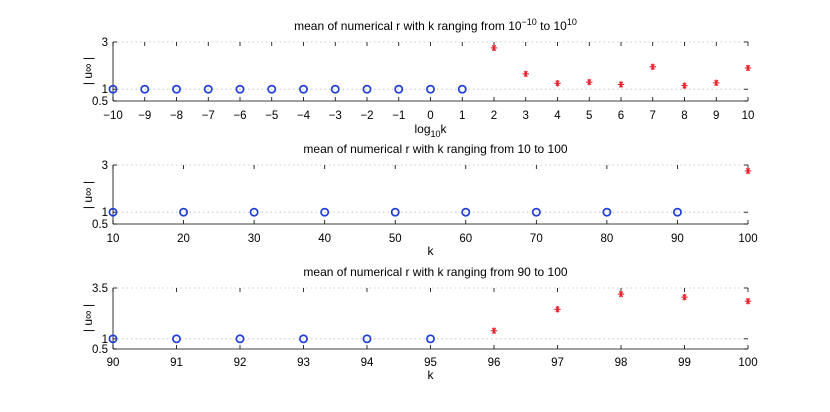  Describe the element at coordinates (529, 22) in the screenshot. I see `title-superscript: −10` at that location.